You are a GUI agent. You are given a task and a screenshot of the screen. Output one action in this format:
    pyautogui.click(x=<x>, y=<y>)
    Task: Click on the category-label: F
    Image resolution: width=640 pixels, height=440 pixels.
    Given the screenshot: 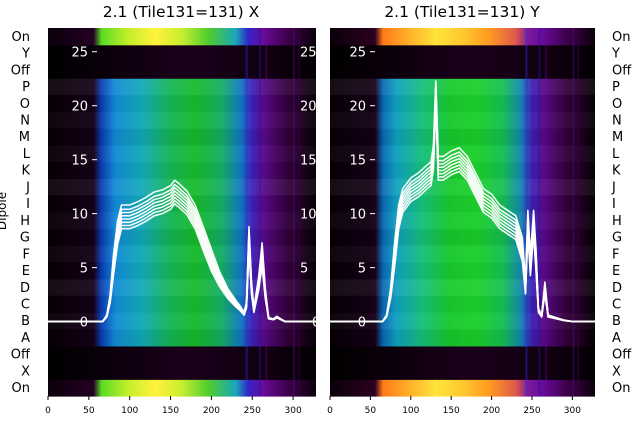 What is the action you would take?
    pyautogui.click(x=26, y=254)
    